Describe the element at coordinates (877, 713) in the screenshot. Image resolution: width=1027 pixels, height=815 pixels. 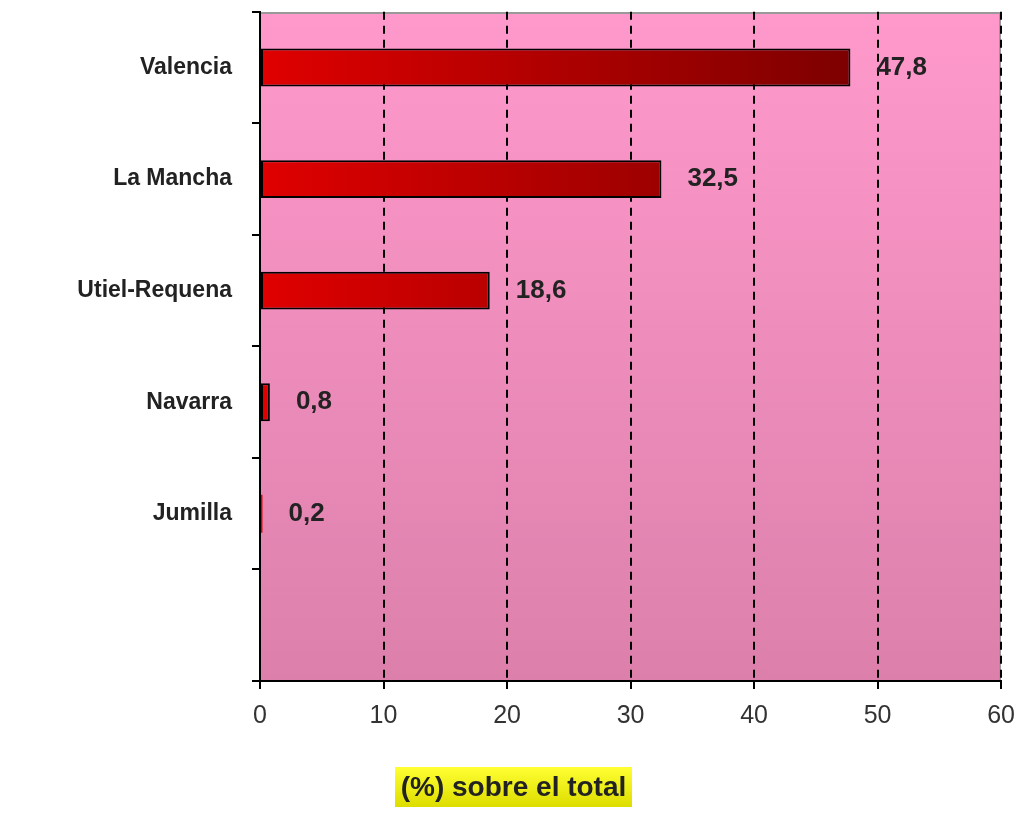
I see `x-tick-label: 50` at that location.